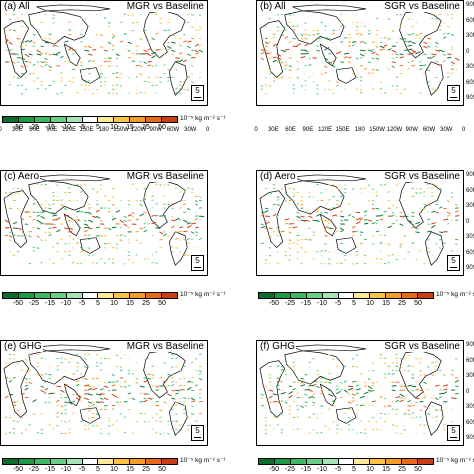  I want to click on lon-tick-label: 60W, so click(429, 130).